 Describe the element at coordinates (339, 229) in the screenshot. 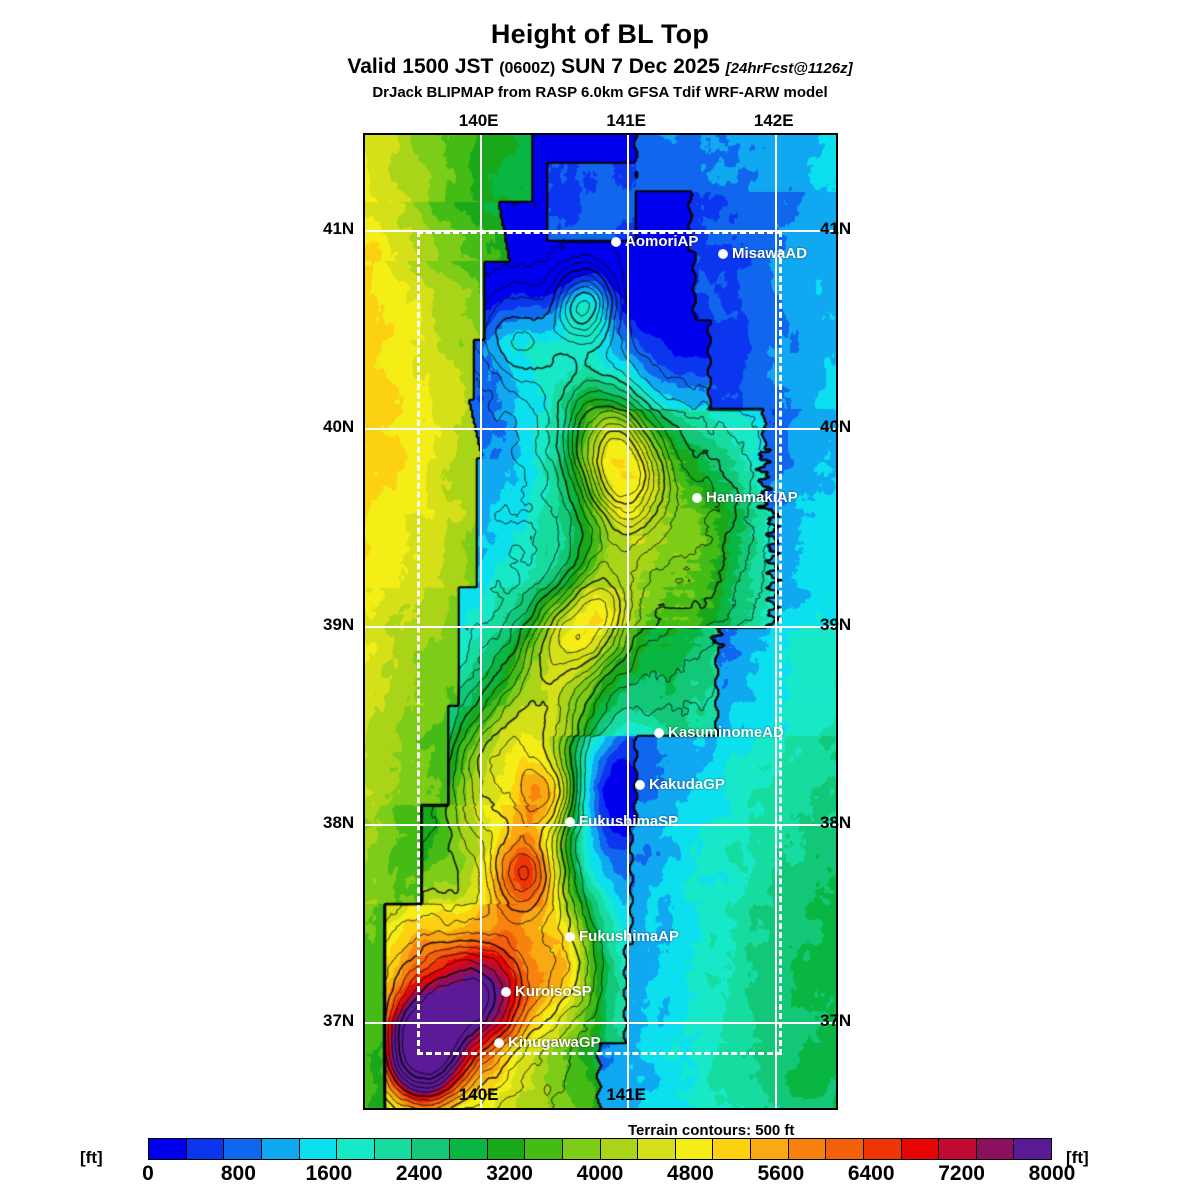

I see `lat-label-left: 41N` at that location.